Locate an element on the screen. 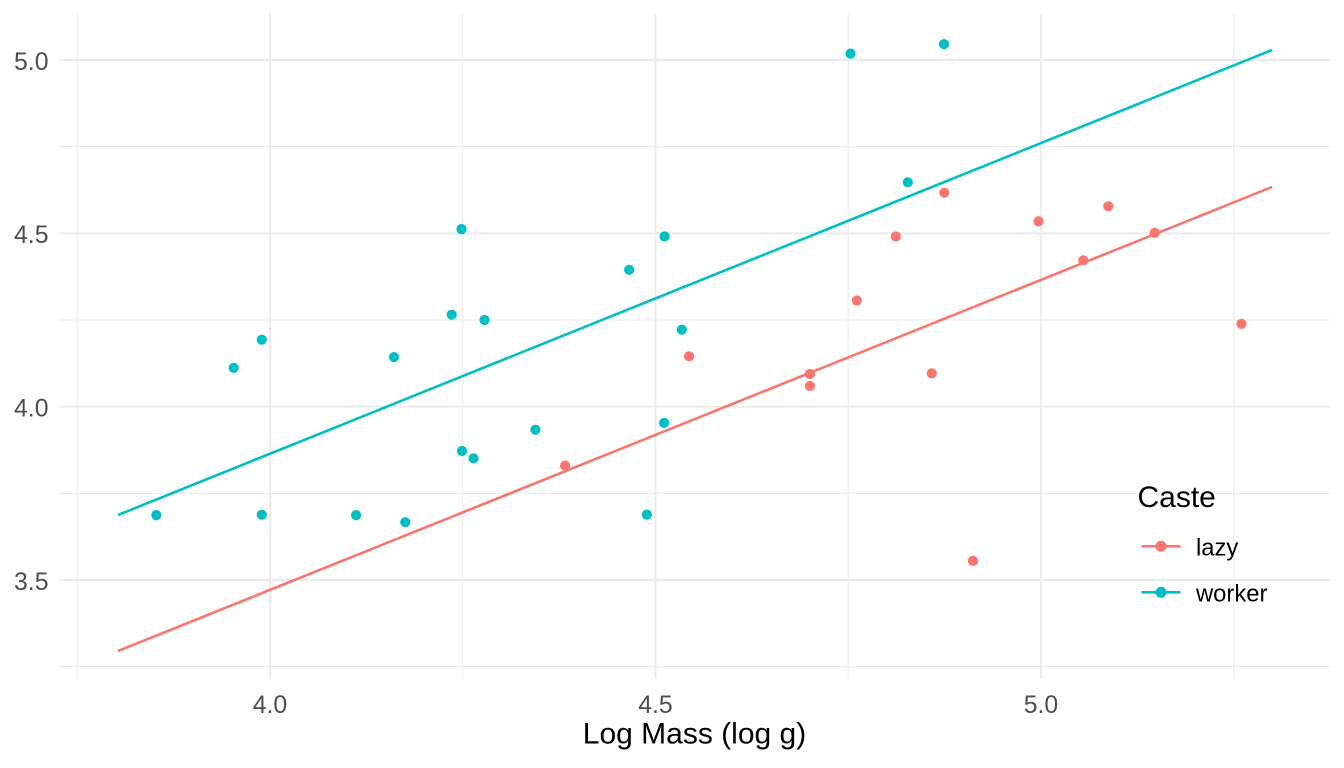 This screenshot has height=768, width=1344. svg-text: lazy is located at coordinates (1217, 548).